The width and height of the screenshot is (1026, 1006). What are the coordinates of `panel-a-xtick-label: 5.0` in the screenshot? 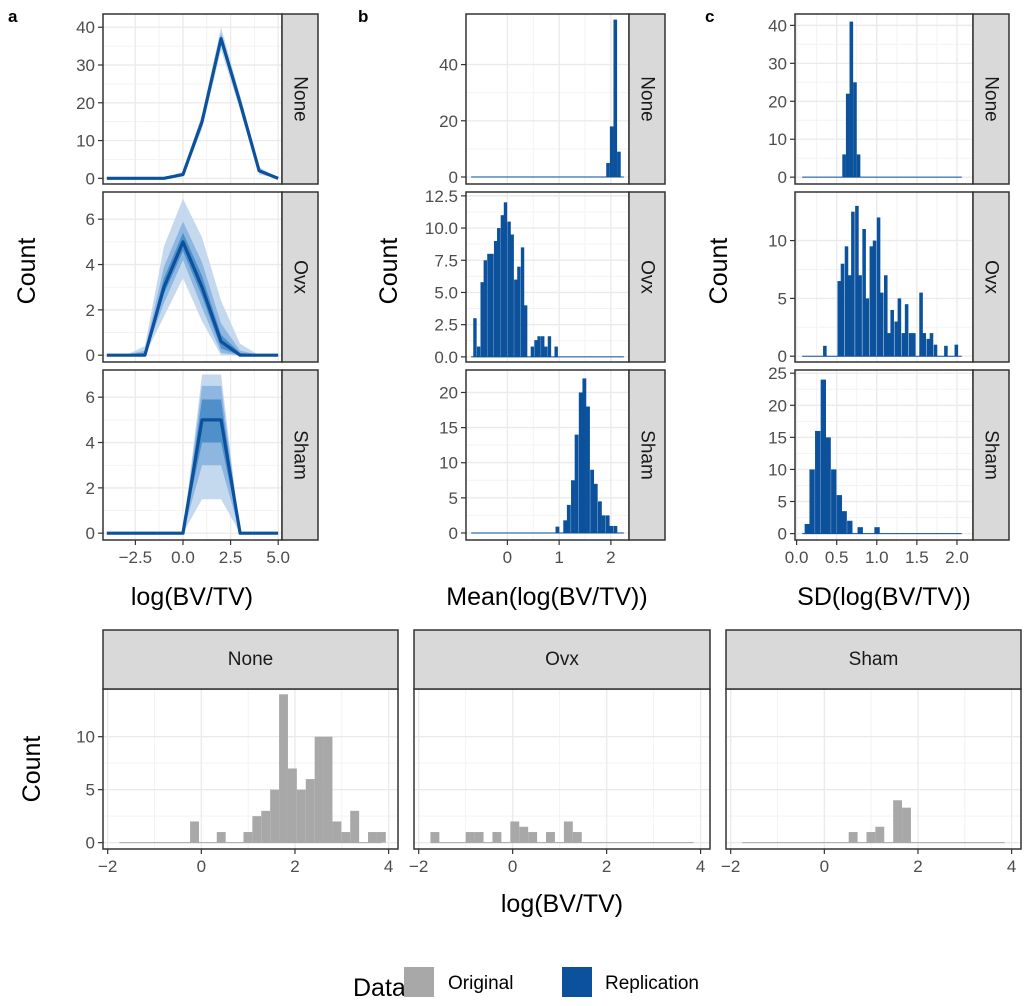 It's located at (278, 557).